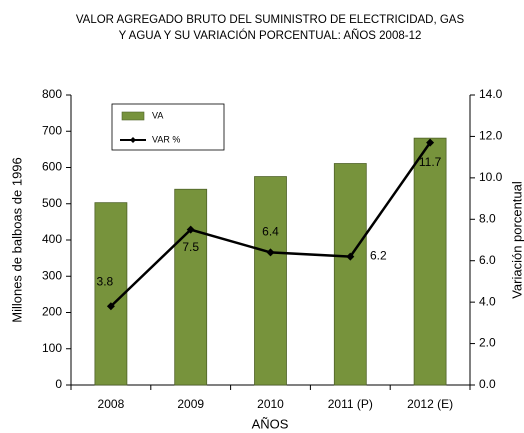  Describe the element at coordinates (52, 203) in the screenshot. I see `y-tick-label: 500` at that location.